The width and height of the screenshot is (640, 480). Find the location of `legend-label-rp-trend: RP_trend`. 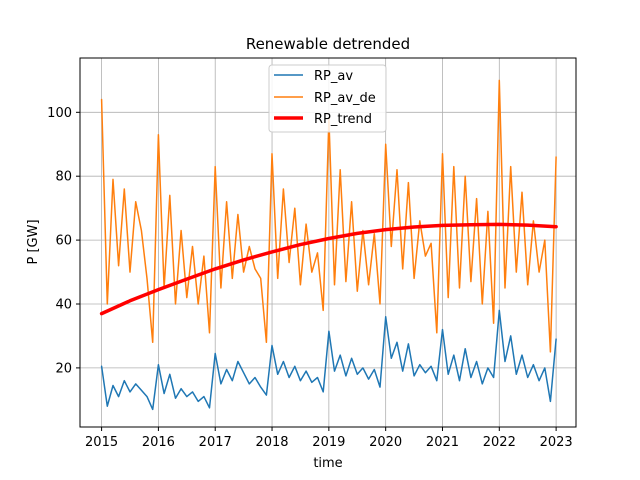

legend-label-rp-trend: RP_trend is located at coordinates (343, 119).